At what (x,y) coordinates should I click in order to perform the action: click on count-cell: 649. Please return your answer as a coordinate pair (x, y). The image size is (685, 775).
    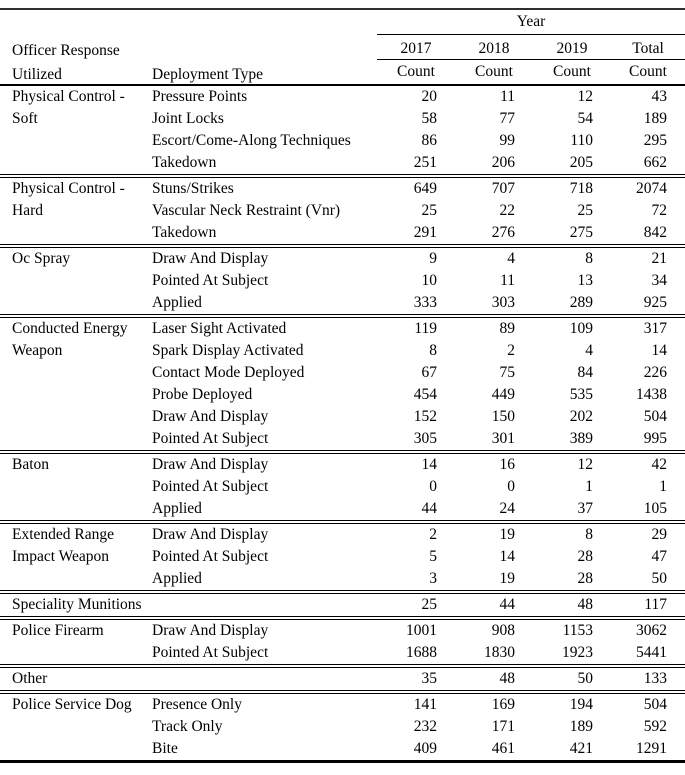
    Looking at the image, I should click on (425, 188).